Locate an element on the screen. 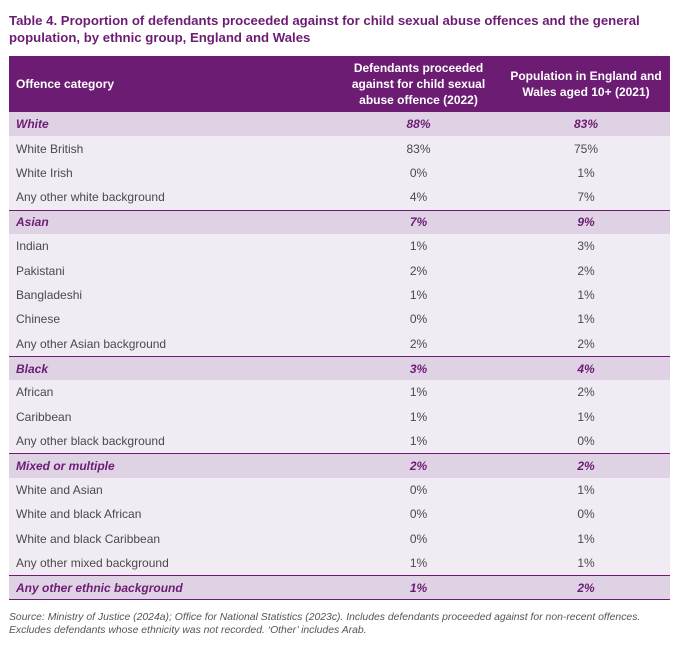 The height and width of the screenshot is (657, 689). category-cell: Any other ethnic background is located at coordinates (99, 587).